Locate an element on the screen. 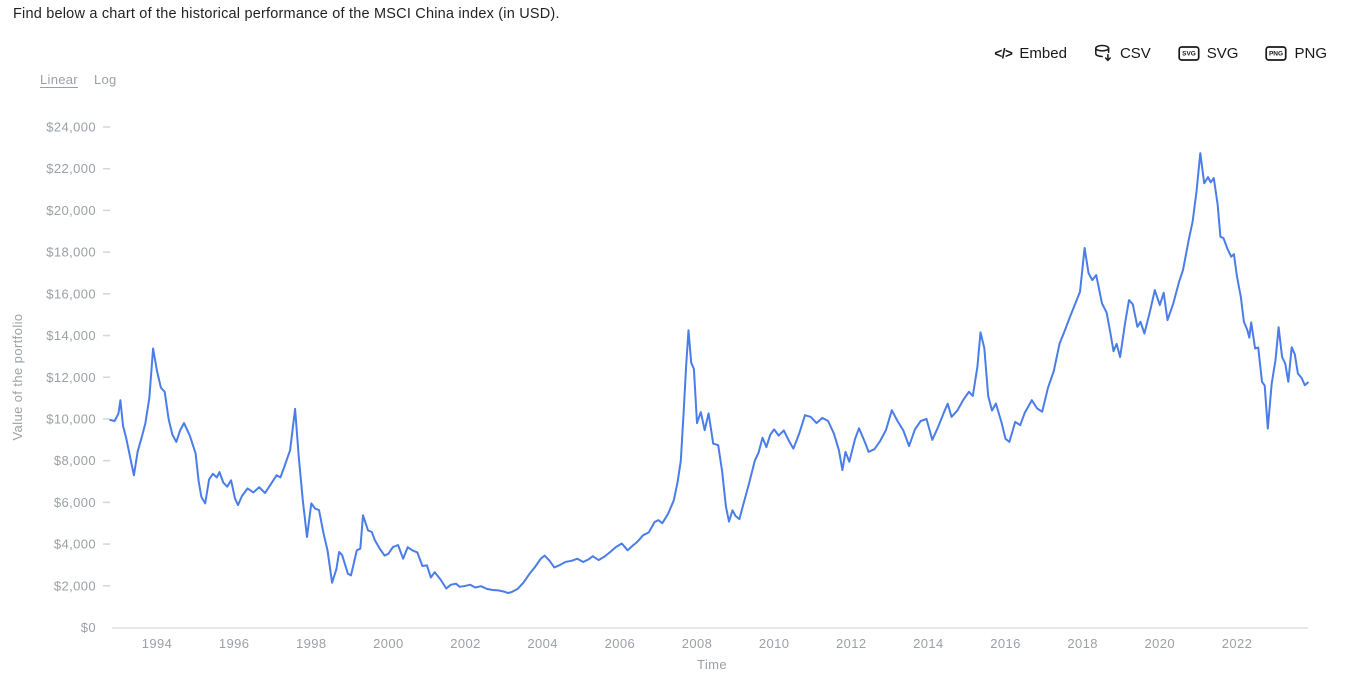 The image size is (1346, 699). x-tick-label: 2004 is located at coordinates (542, 643).